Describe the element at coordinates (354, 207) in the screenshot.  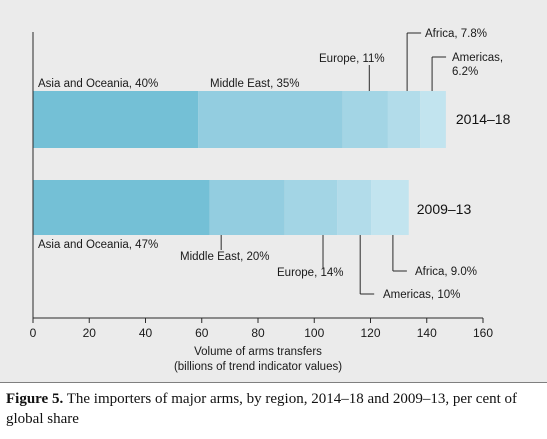
I see `bar-segment-2009-13-africa` at that location.